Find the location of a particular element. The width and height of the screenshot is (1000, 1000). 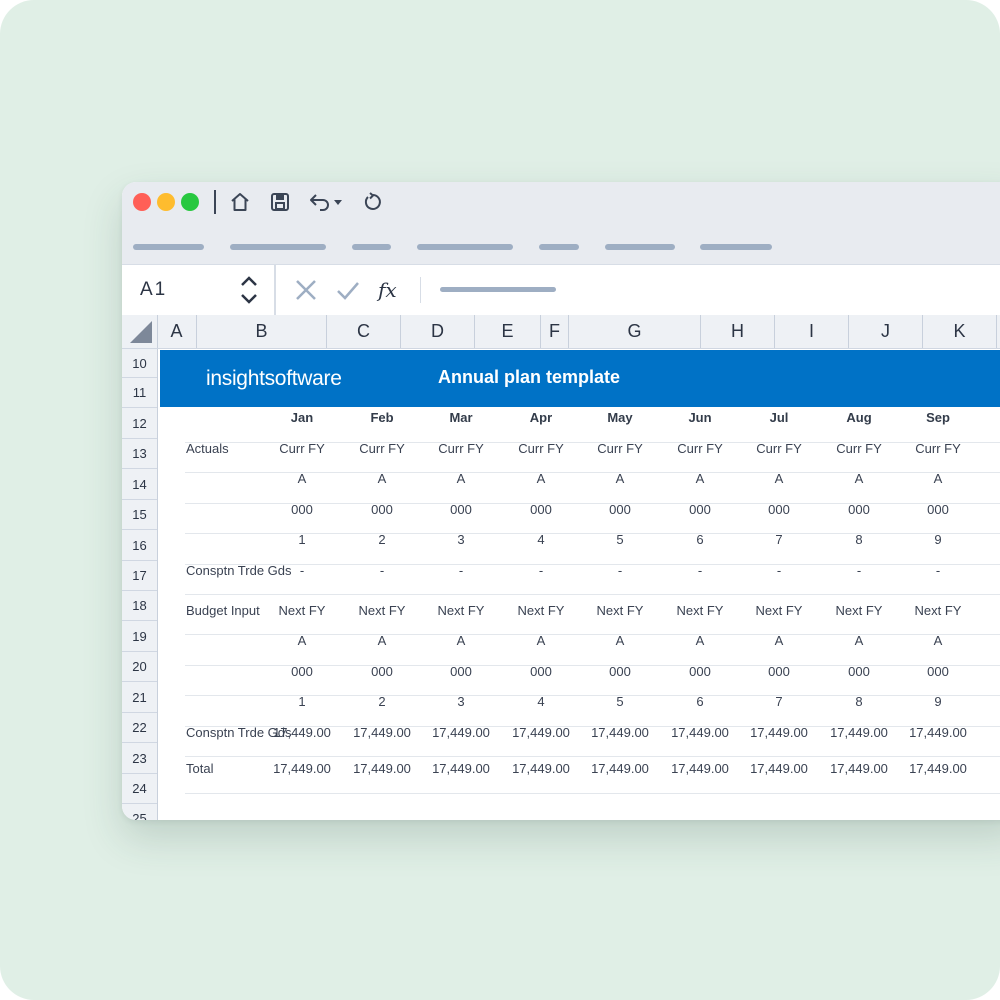

column-header-f: F is located at coordinates (555, 331).